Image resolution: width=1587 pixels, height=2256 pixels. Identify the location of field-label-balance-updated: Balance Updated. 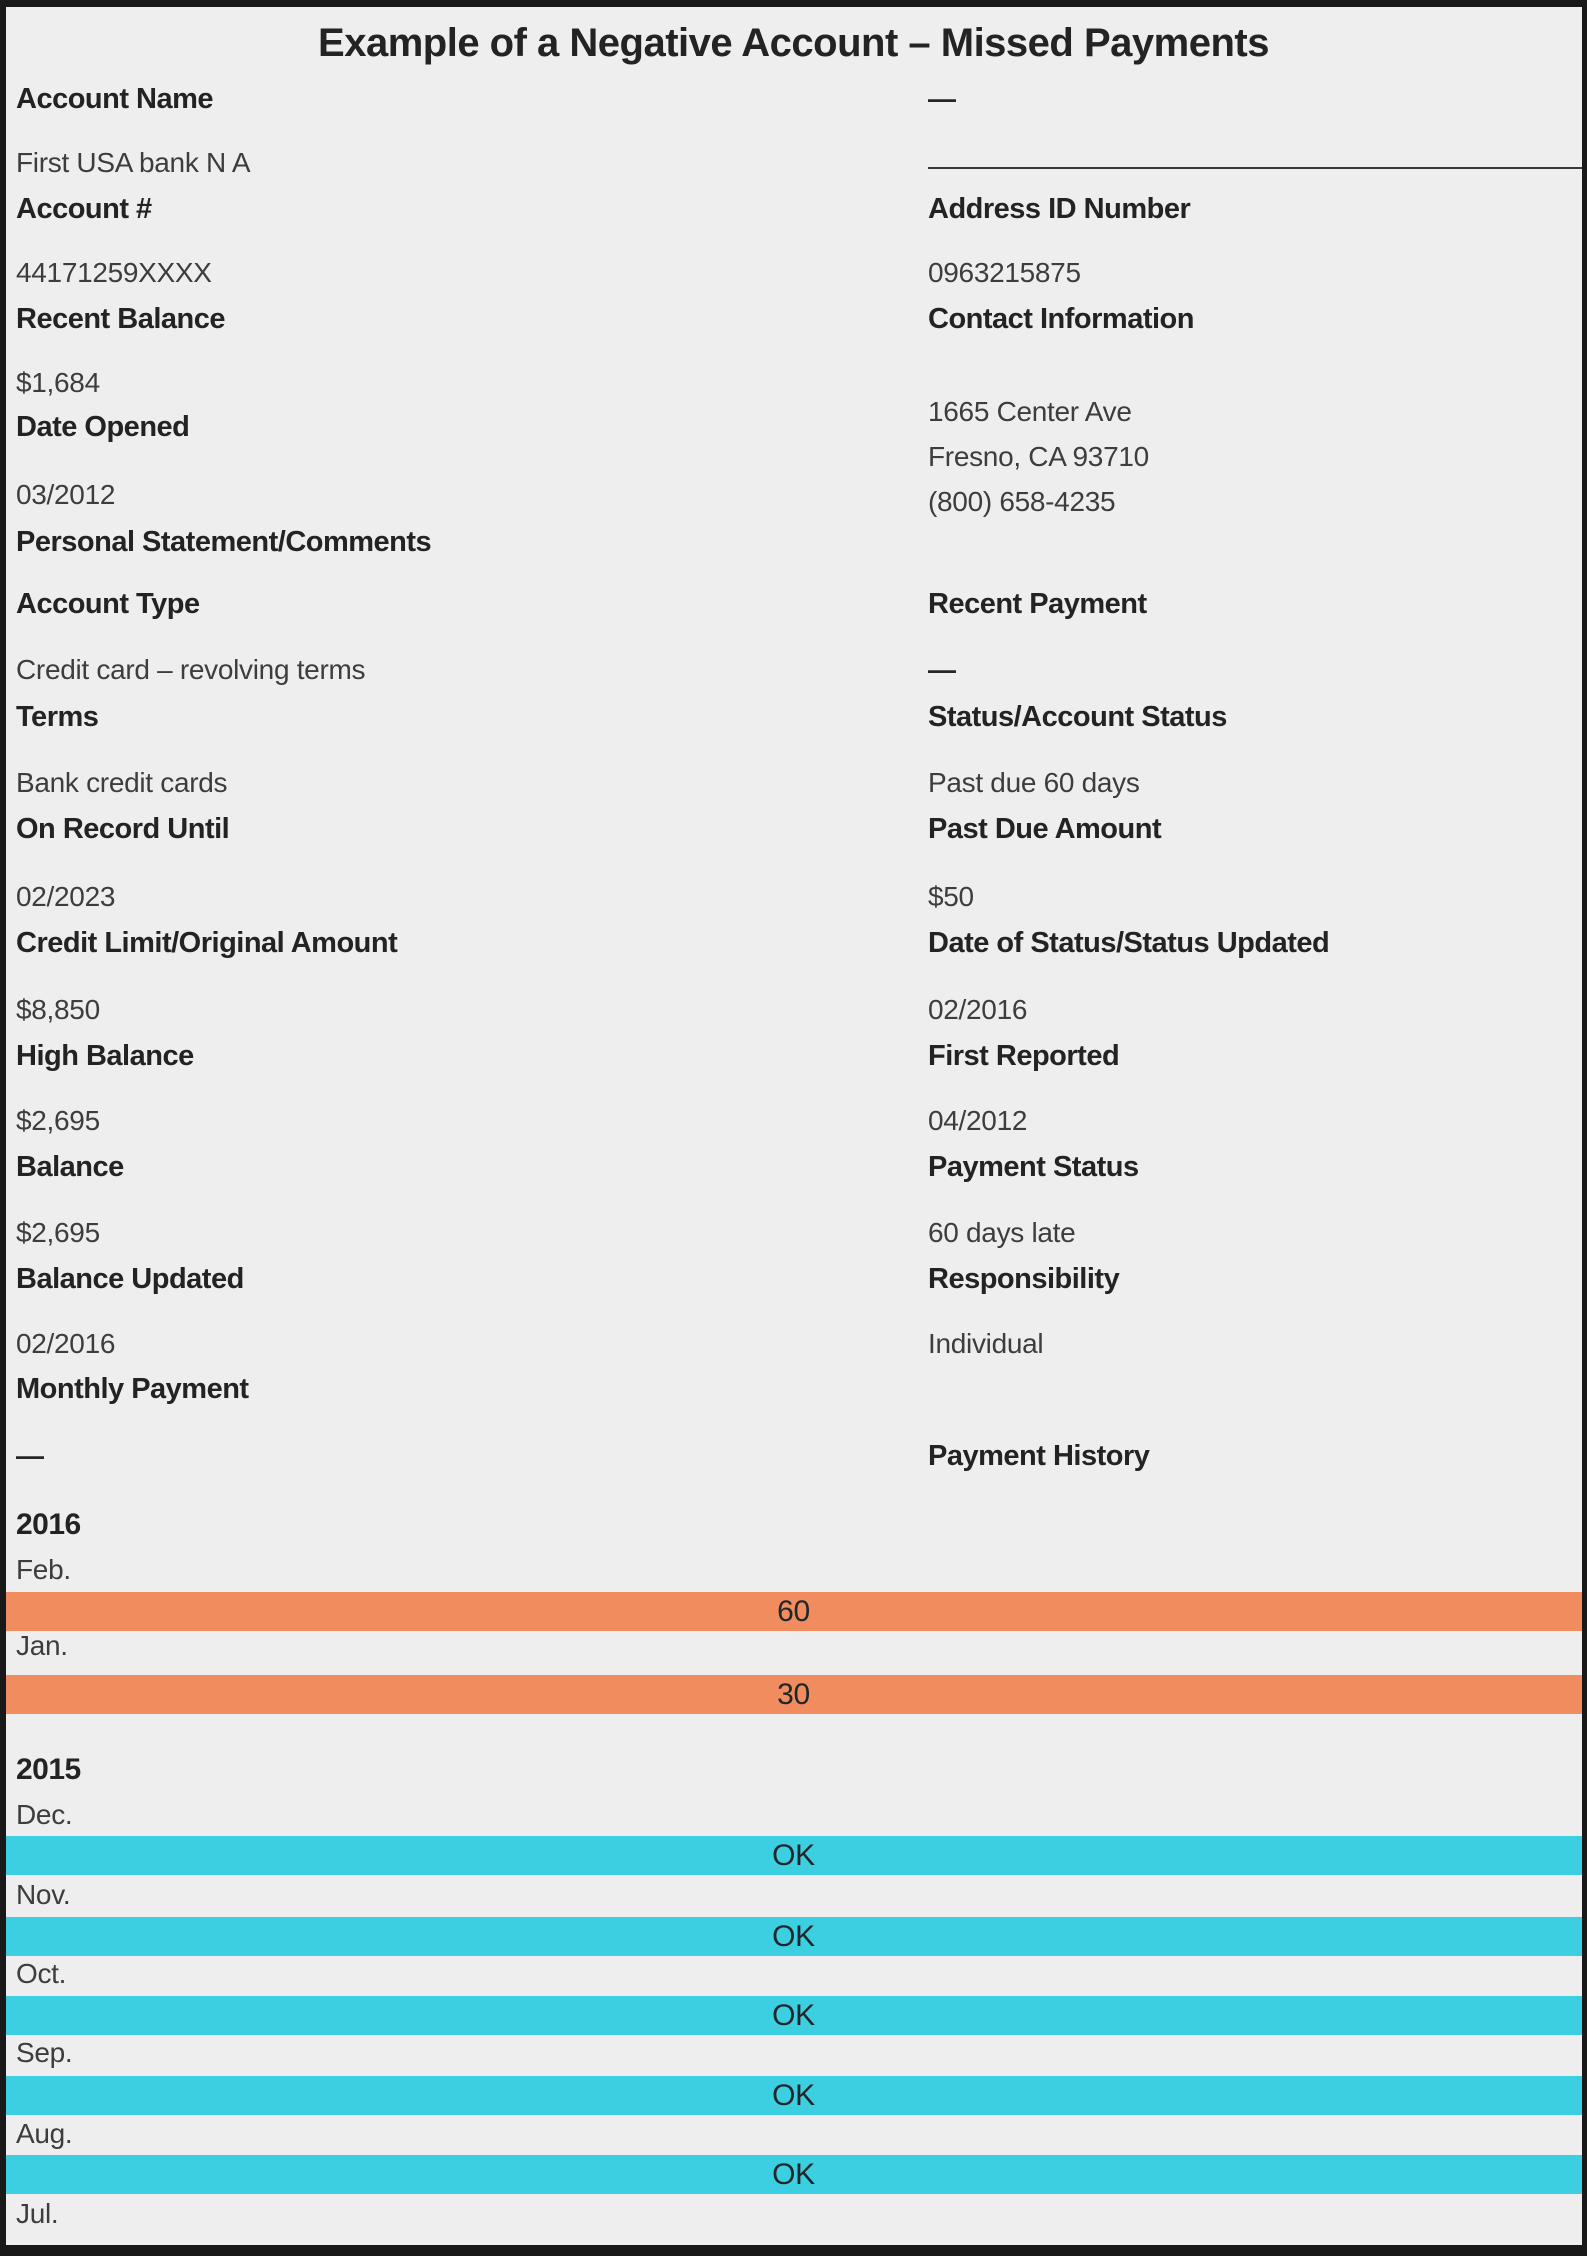
(130, 1279).